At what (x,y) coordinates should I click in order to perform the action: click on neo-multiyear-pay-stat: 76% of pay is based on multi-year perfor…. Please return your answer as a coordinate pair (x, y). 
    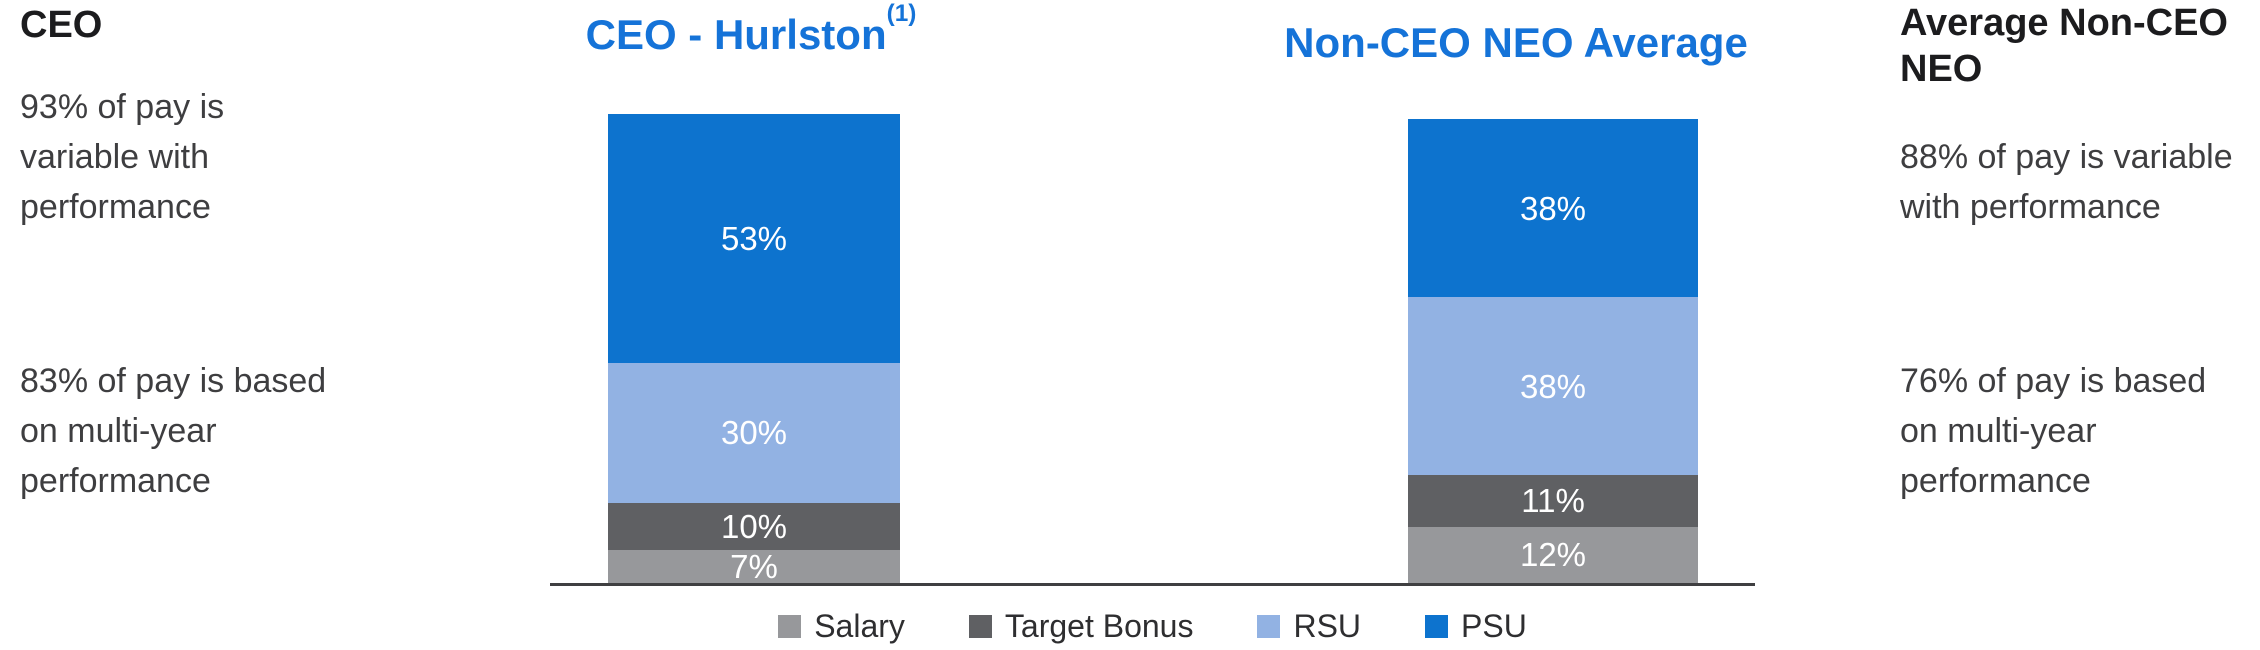
    Looking at the image, I should click on (2053, 431).